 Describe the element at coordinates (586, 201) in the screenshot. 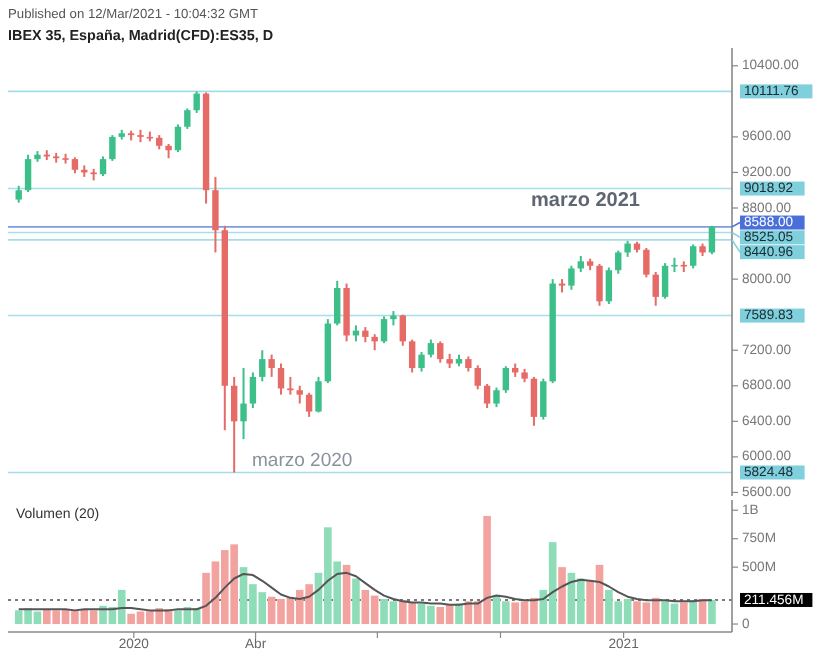

I see `annotation: marzo 2021` at that location.